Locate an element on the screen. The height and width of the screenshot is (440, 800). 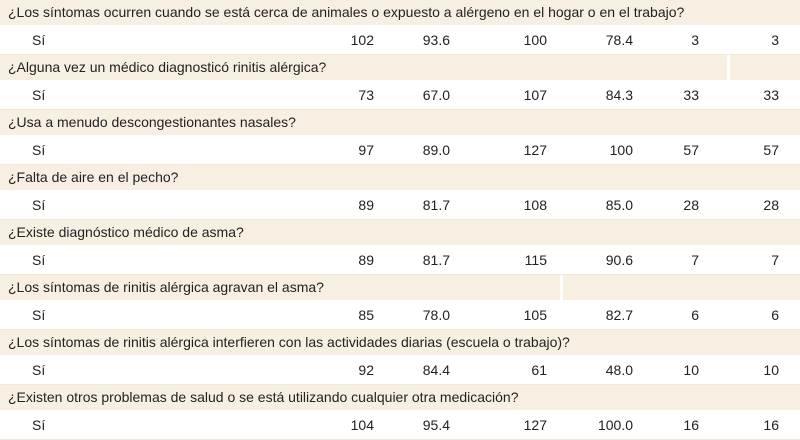
value-cell: 85 is located at coordinates (366, 315).